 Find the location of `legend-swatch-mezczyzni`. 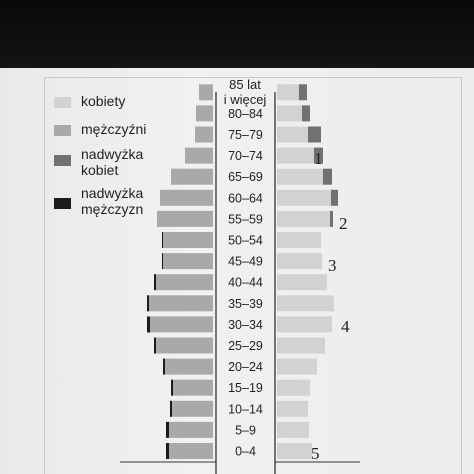

legend-swatch-mezczyzni is located at coordinates (62, 130).